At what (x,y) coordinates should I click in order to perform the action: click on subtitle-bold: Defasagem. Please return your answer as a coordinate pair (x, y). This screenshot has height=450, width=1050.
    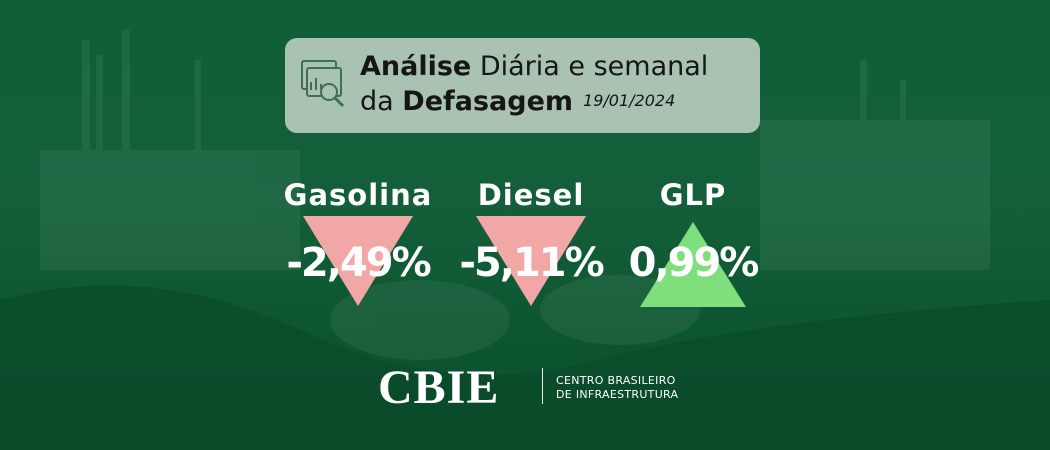
    Looking at the image, I should click on (488, 101).